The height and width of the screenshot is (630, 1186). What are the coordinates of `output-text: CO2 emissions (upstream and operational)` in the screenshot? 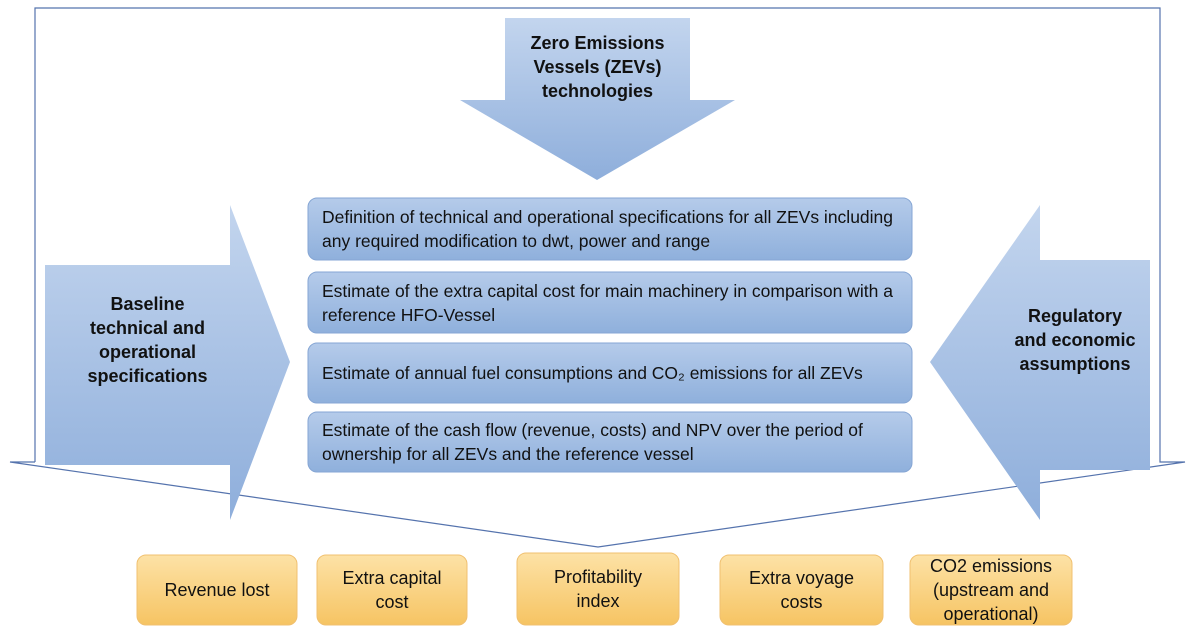 It's located at (991, 590).